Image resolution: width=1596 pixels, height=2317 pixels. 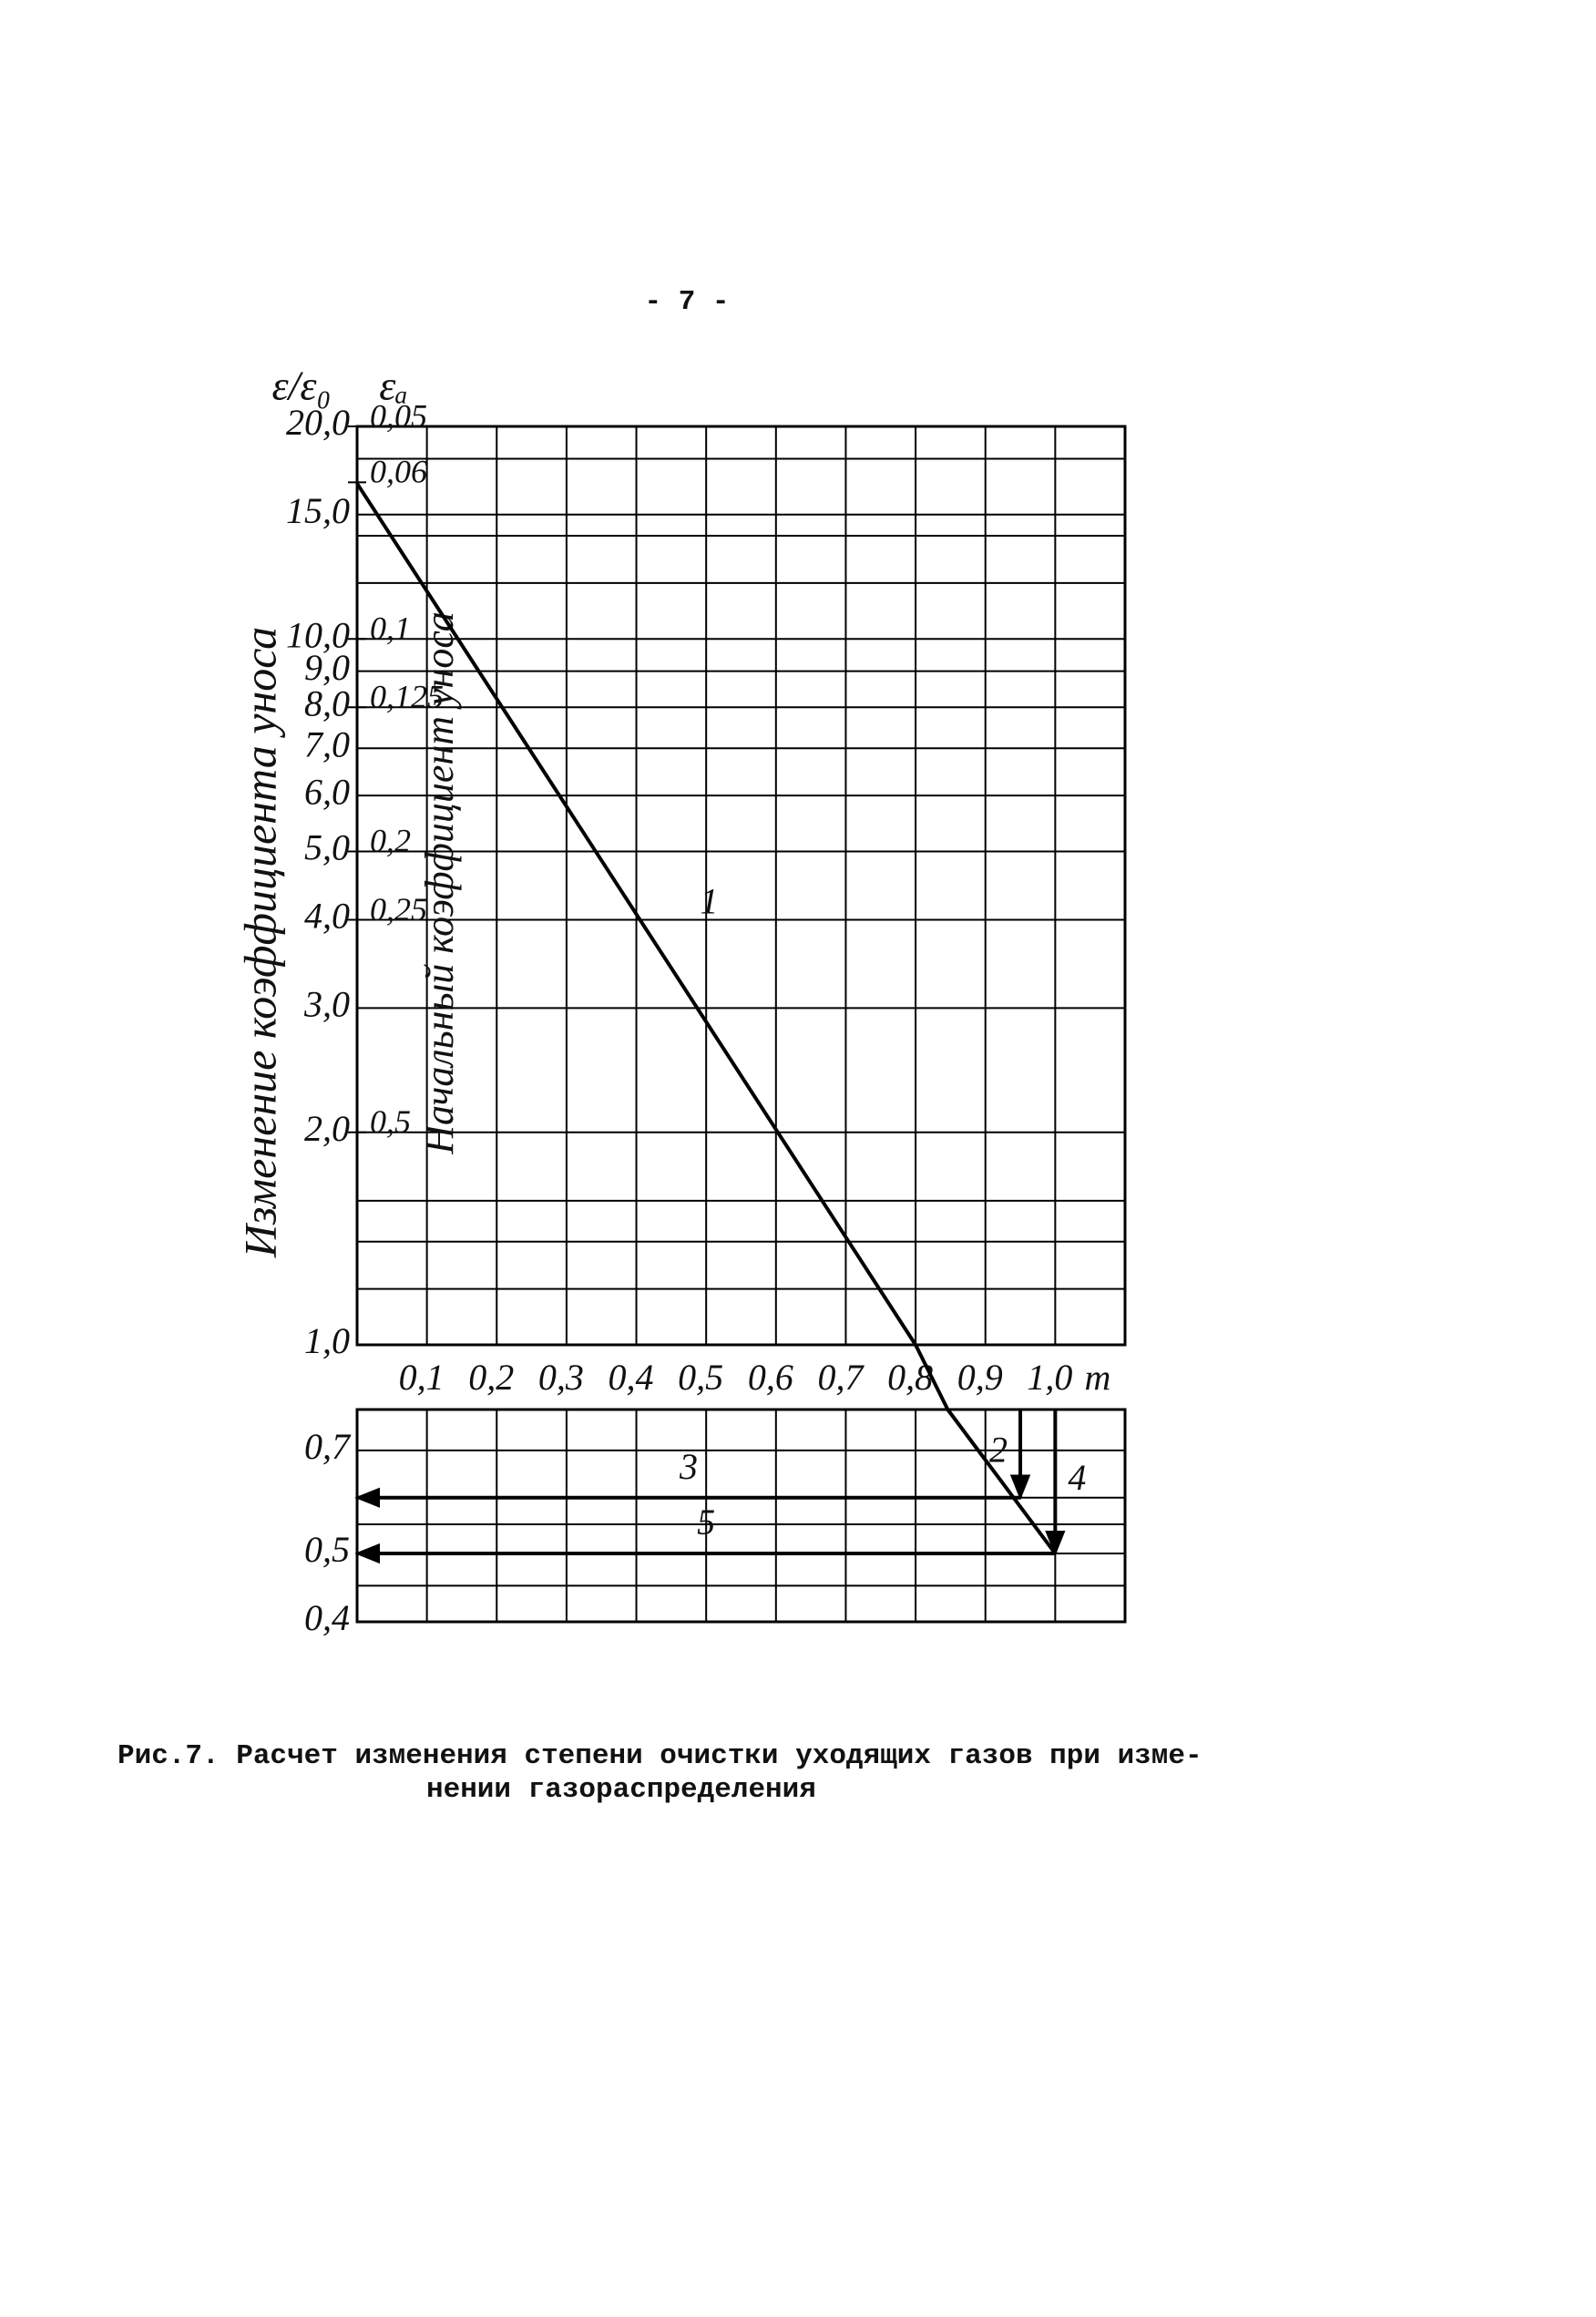 What do you see at coordinates (706, 1522) in the screenshot?
I see `series-label: 5` at bounding box center [706, 1522].